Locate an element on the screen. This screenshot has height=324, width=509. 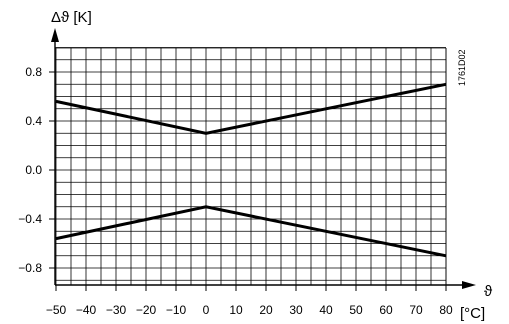
x-tick-label: 30 is located at coordinates (296, 310).